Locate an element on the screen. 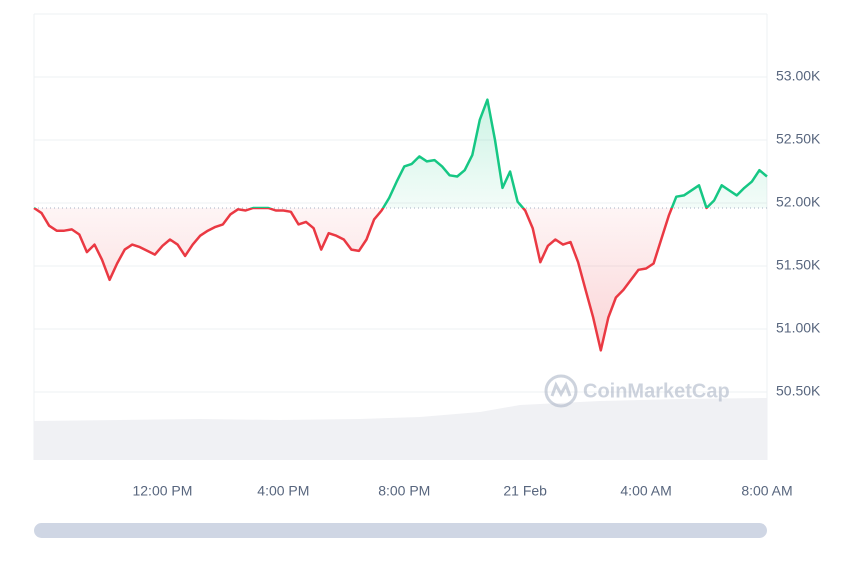 The height and width of the screenshot is (573, 860). watermark-text: CoinMarketCap is located at coordinates (656, 391).